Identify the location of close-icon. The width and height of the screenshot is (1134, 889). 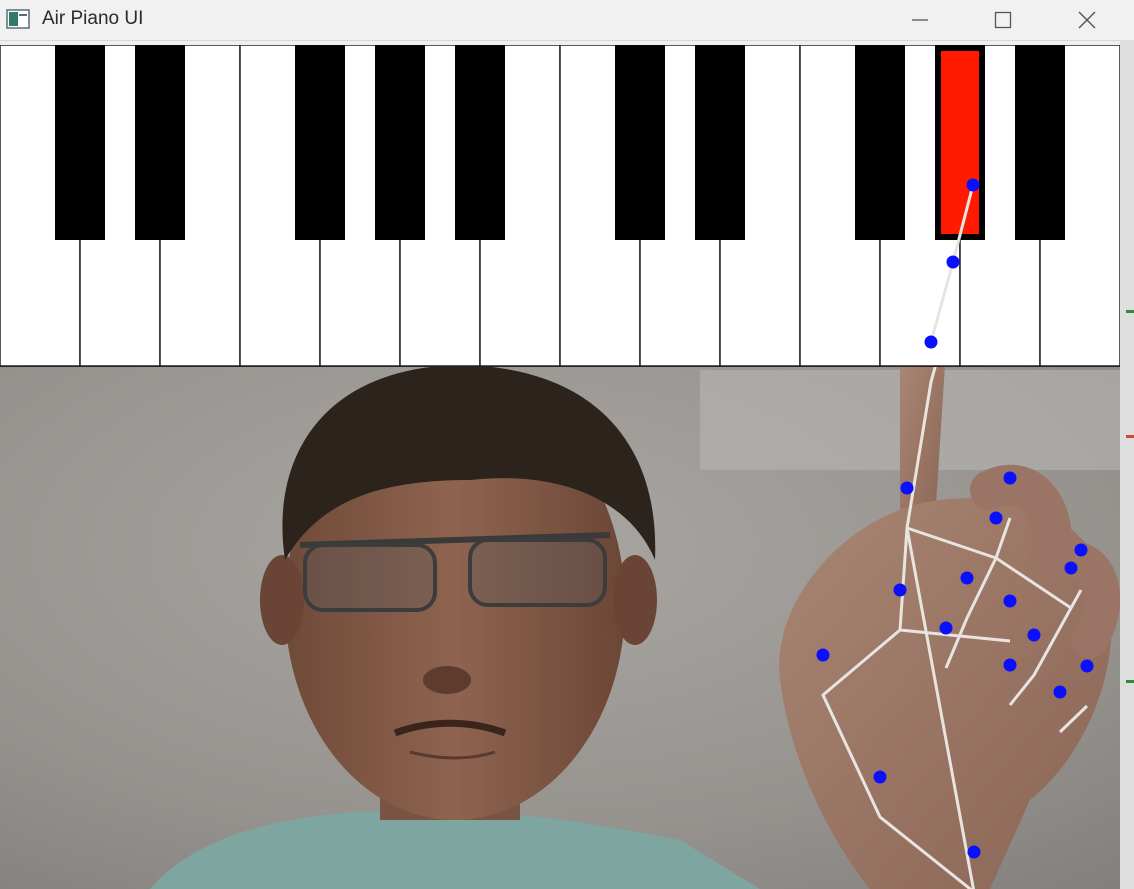
(1087, 20).